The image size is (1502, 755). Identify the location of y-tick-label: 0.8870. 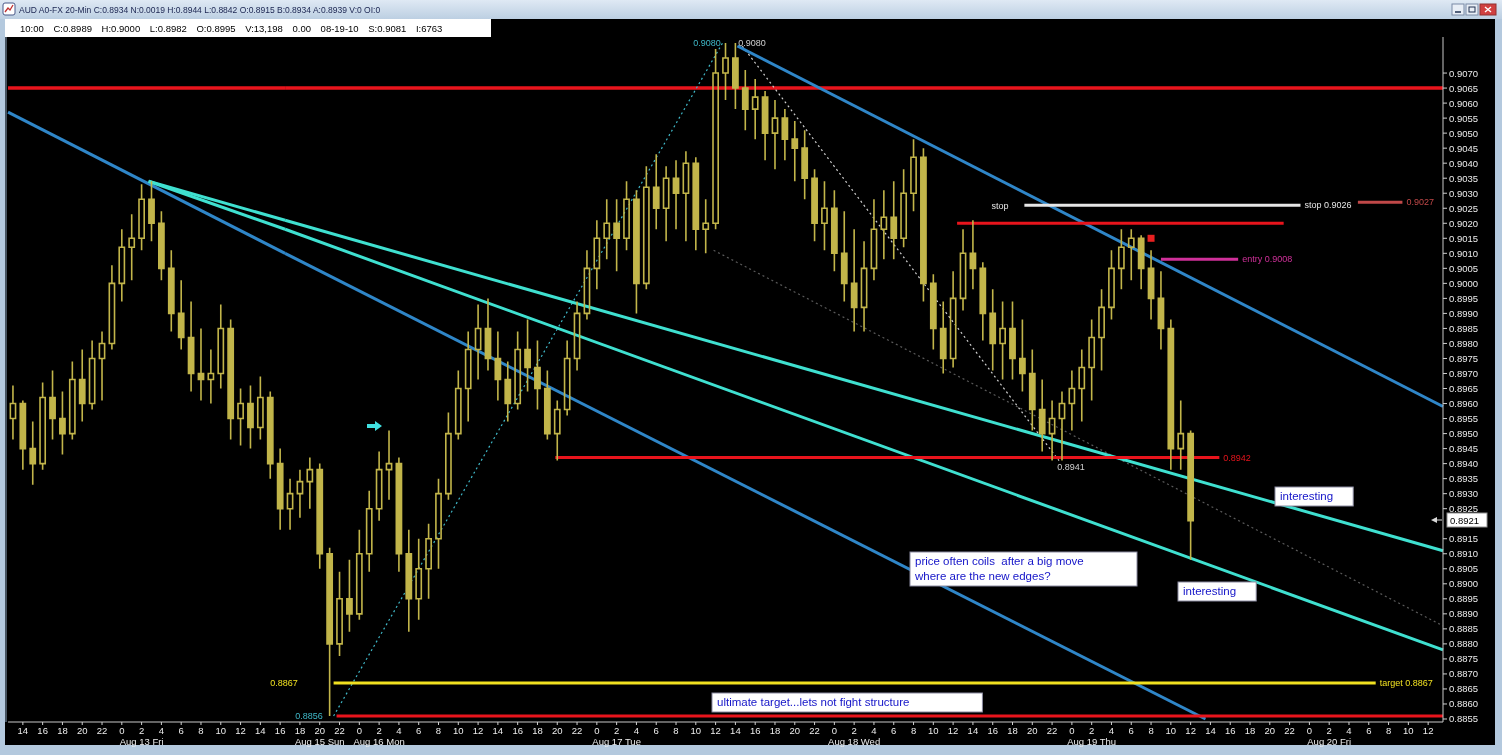
(1464, 674).